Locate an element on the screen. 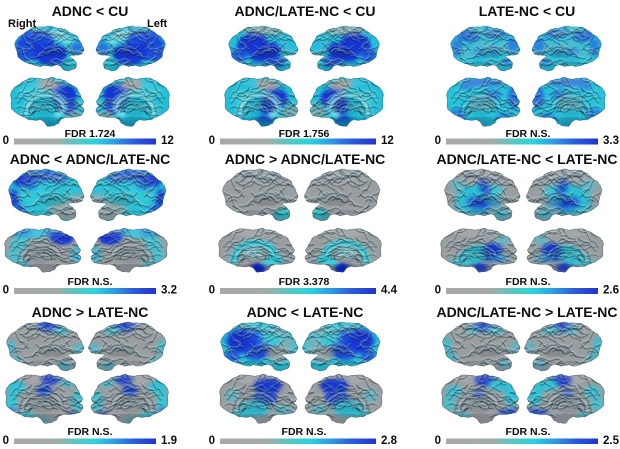 The height and width of the screenshot is (449, 620). svg-text: ADNC/LATE-NC > LATE-NC is located at coordinates (526, 312).